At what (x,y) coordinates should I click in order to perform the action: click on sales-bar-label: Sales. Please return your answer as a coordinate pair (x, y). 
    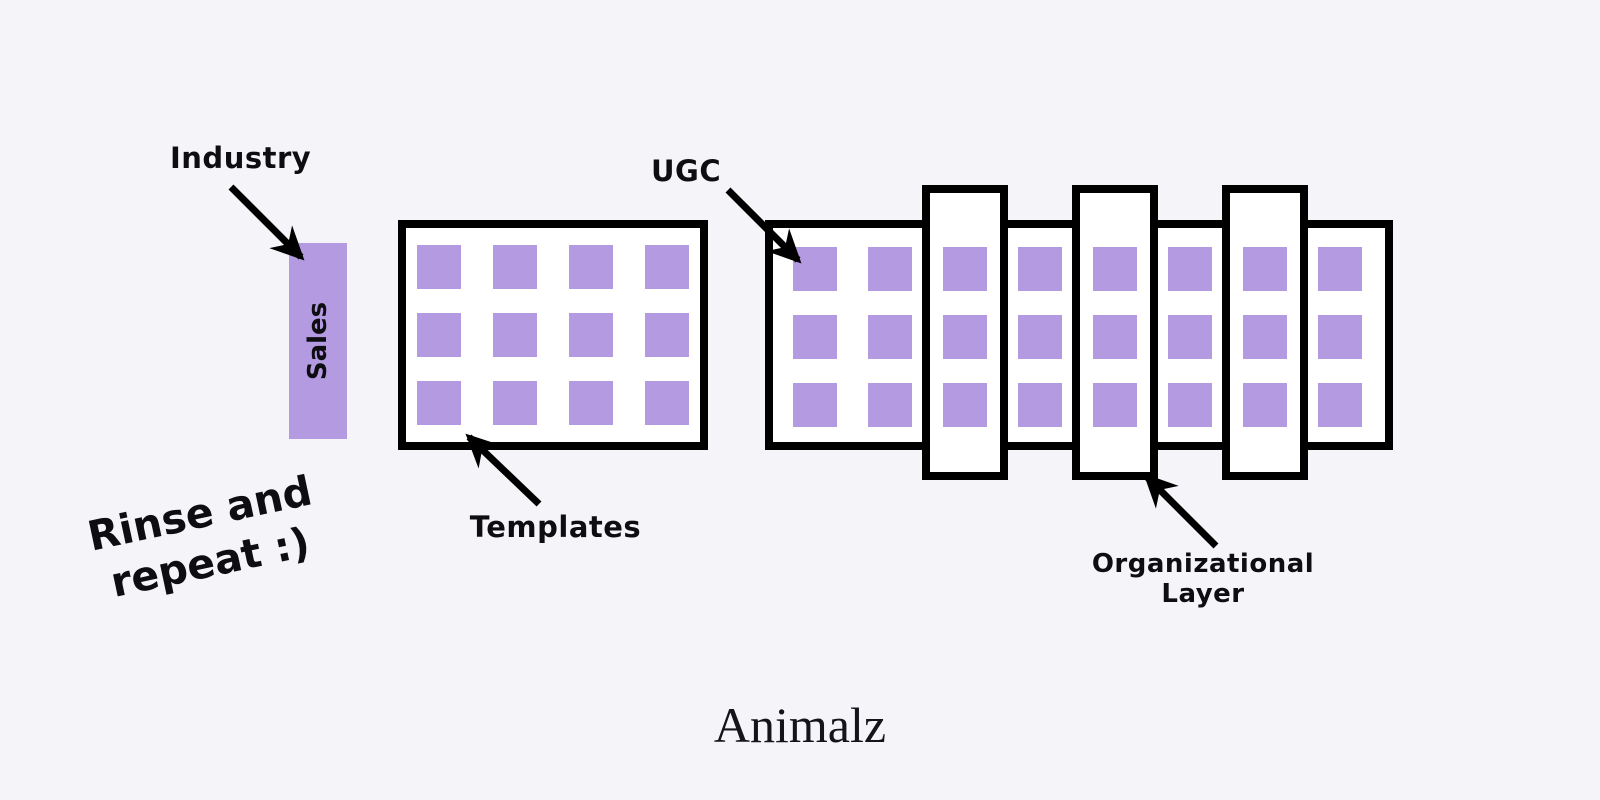
    Looking at the image, I should click on (318, 341).